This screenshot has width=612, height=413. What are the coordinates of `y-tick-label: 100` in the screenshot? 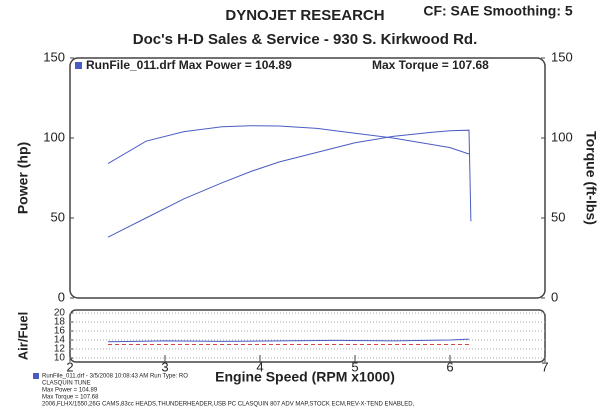 It's located at (54, 136).